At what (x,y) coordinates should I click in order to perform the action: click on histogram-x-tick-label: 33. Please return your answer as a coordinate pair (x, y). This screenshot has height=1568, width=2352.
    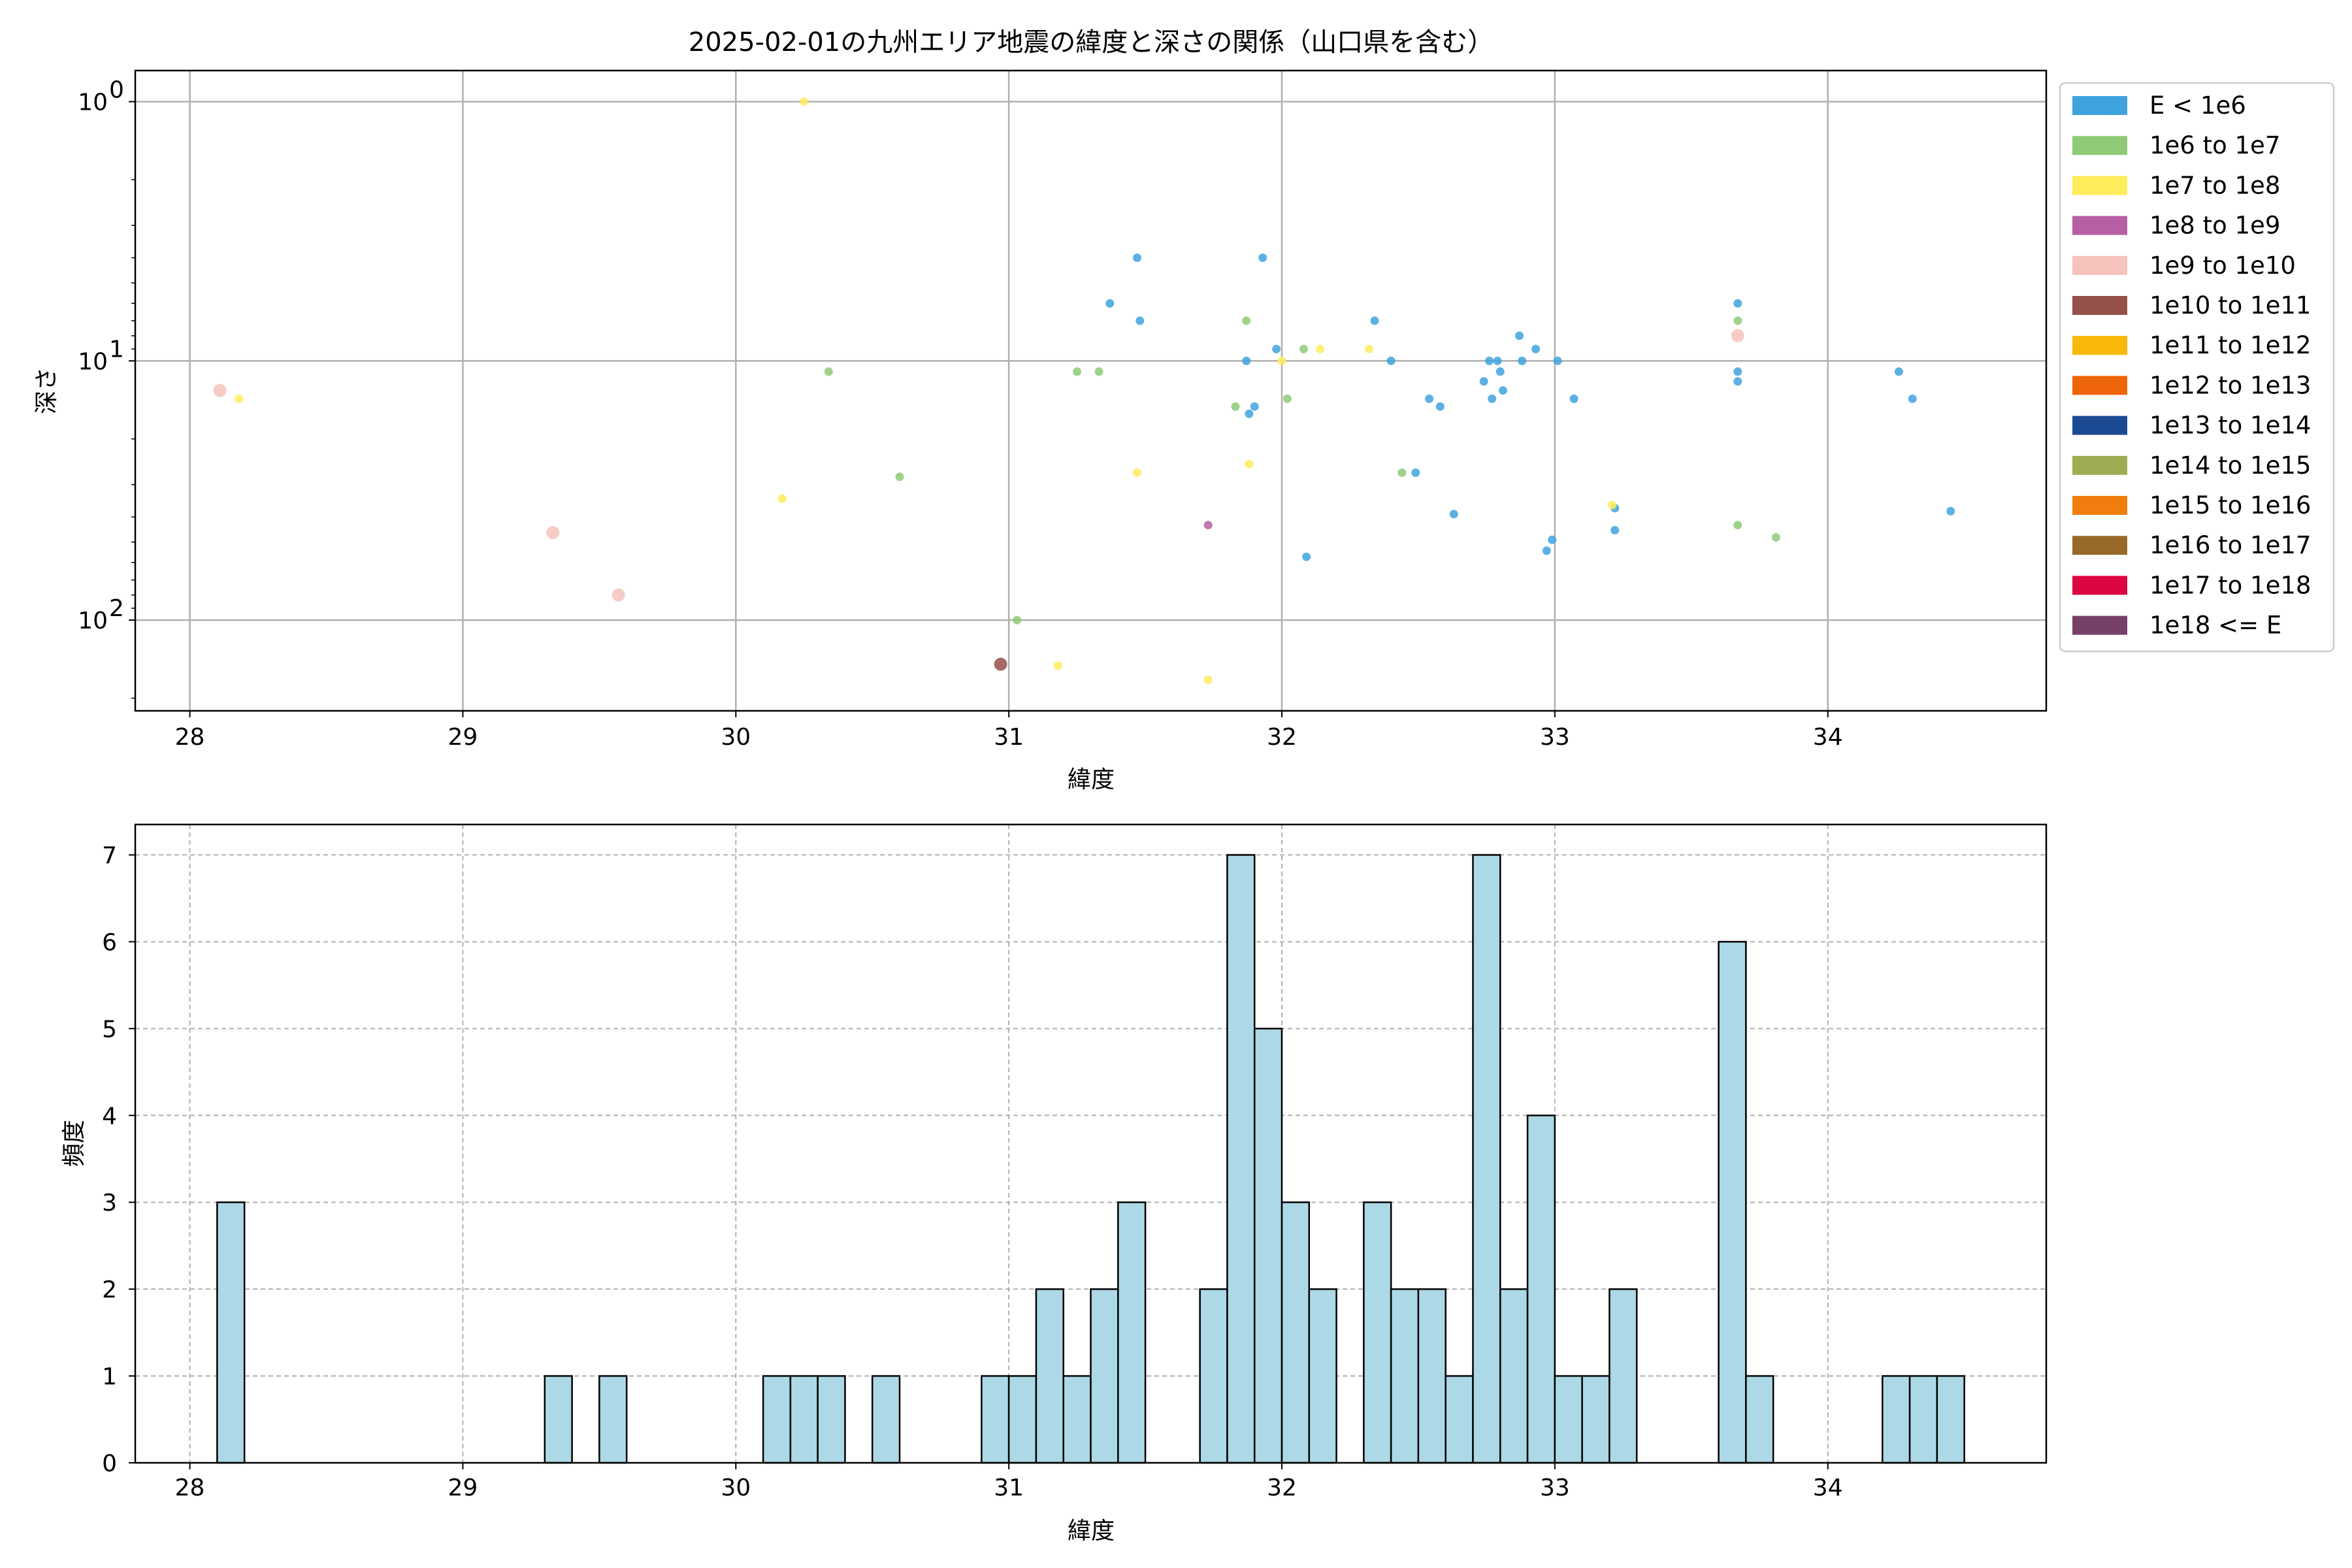
    Looking at the image, I should click on (1555, 1488).